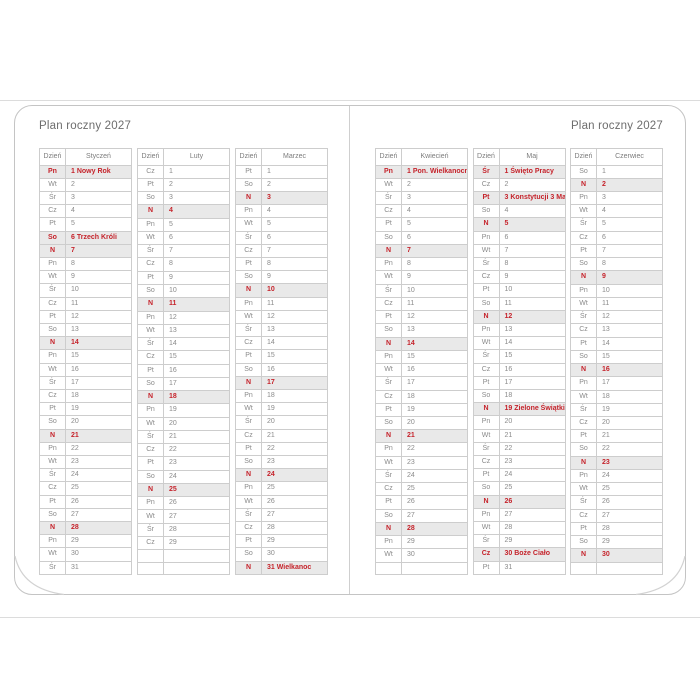 This screenshot has width=700, height=700. Describe the element at coordinates (294, 316) in the screenshot. I see `date-cell: 12` at that location.